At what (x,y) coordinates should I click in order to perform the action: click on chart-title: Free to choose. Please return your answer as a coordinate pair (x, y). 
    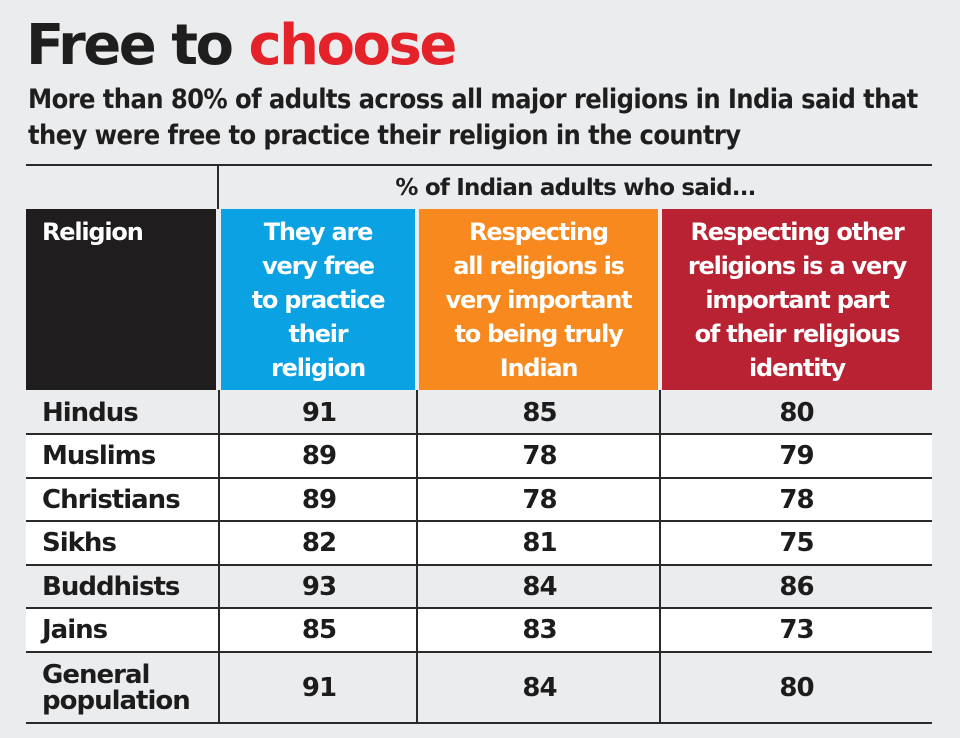
    Looking at the image, I should click on (241, 45).